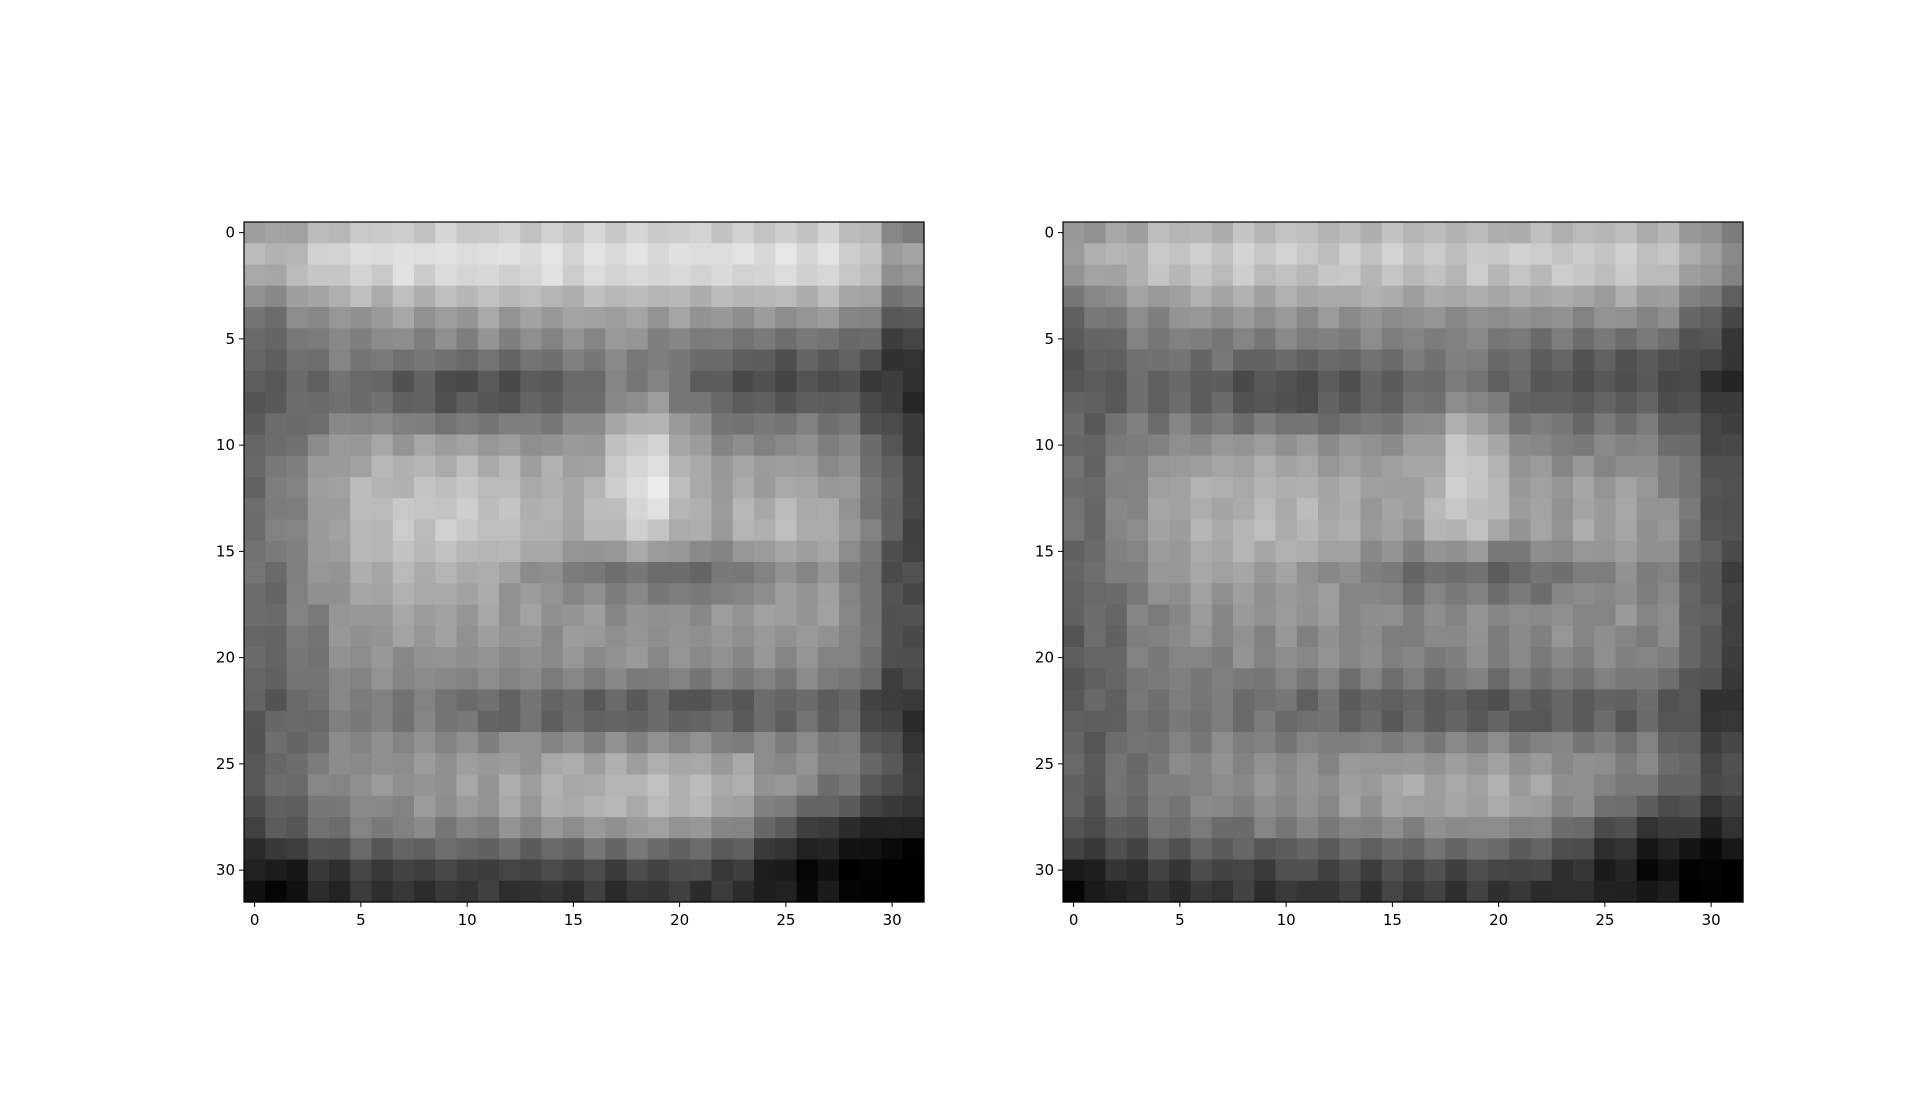  What do you see at coordinates (785, 920) in the screenshot?
I see `x-tick-label: 25` at bounding box center [785, 920].